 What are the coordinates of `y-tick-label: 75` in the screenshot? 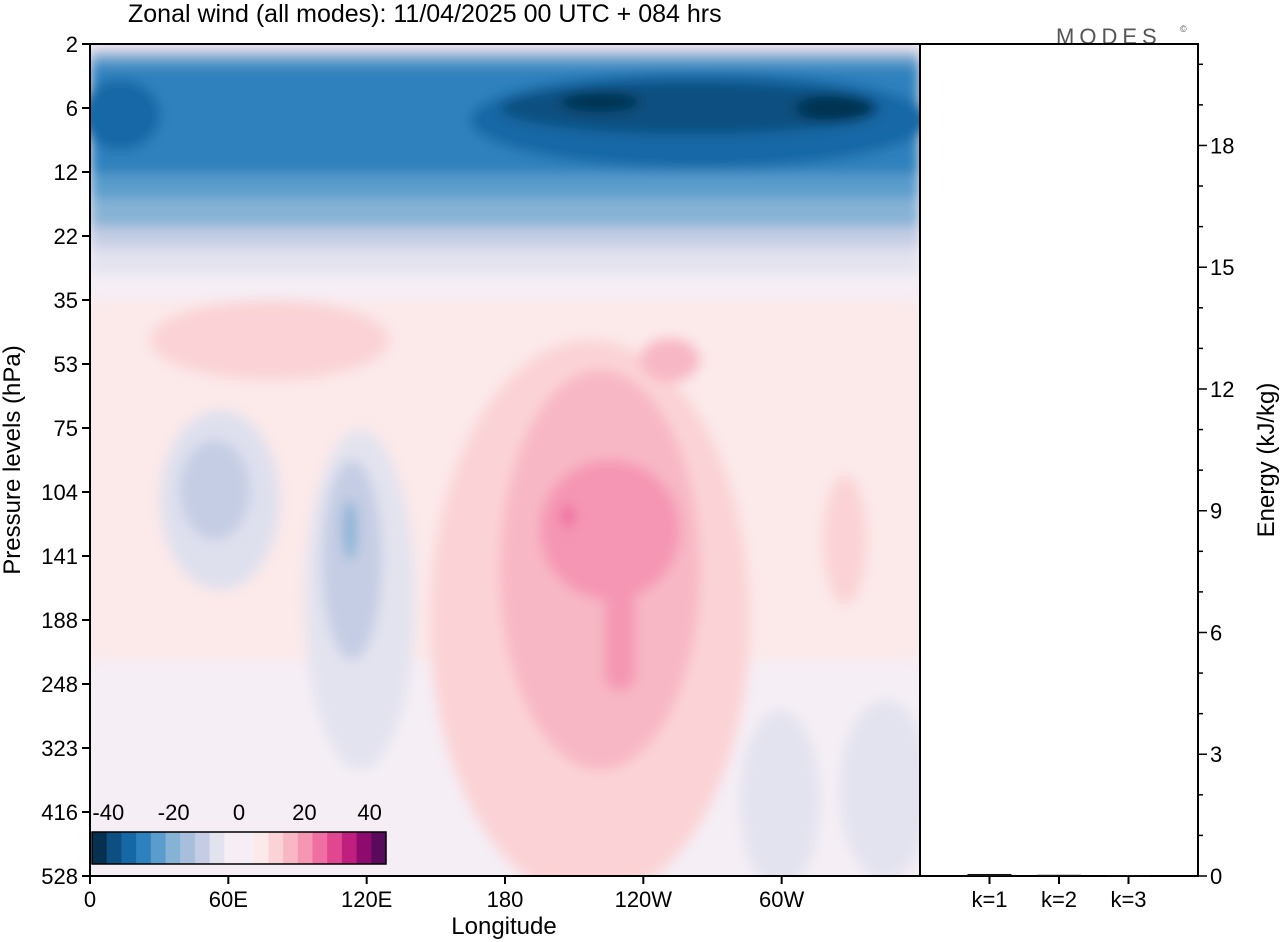 It's located at (66, 428).